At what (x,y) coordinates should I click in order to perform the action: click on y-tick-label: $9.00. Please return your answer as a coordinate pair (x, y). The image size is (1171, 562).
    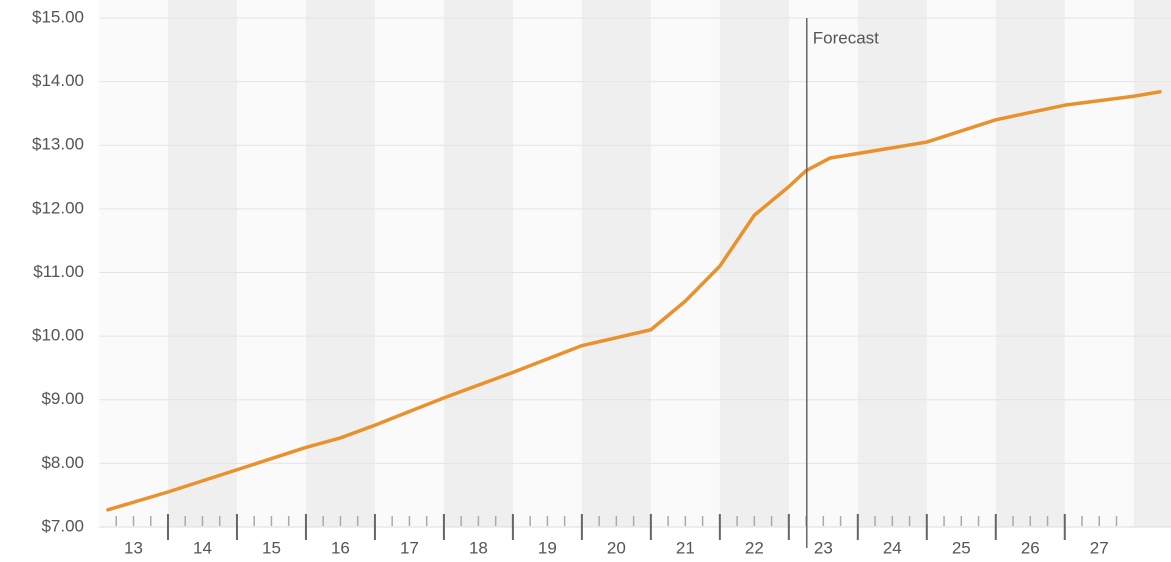
    Looking at the image, I should click on (62, 398).